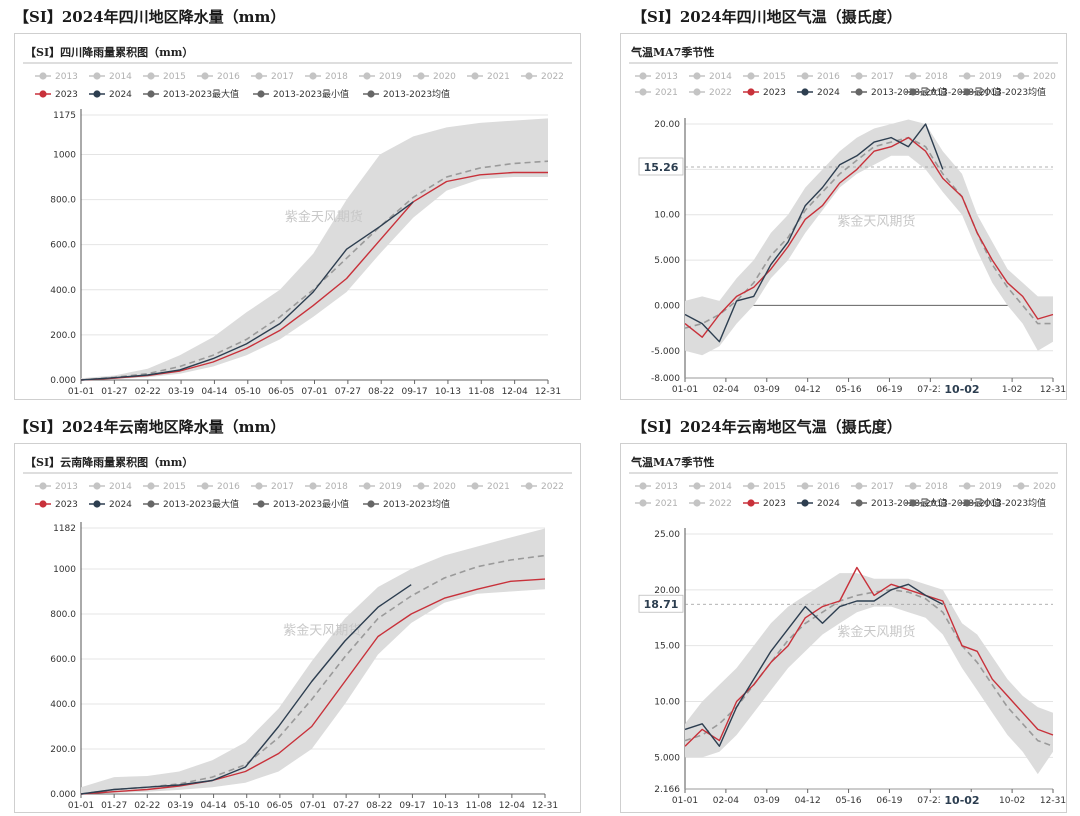  I want to click on x-tick-label: 01-01, so click(81, 806).